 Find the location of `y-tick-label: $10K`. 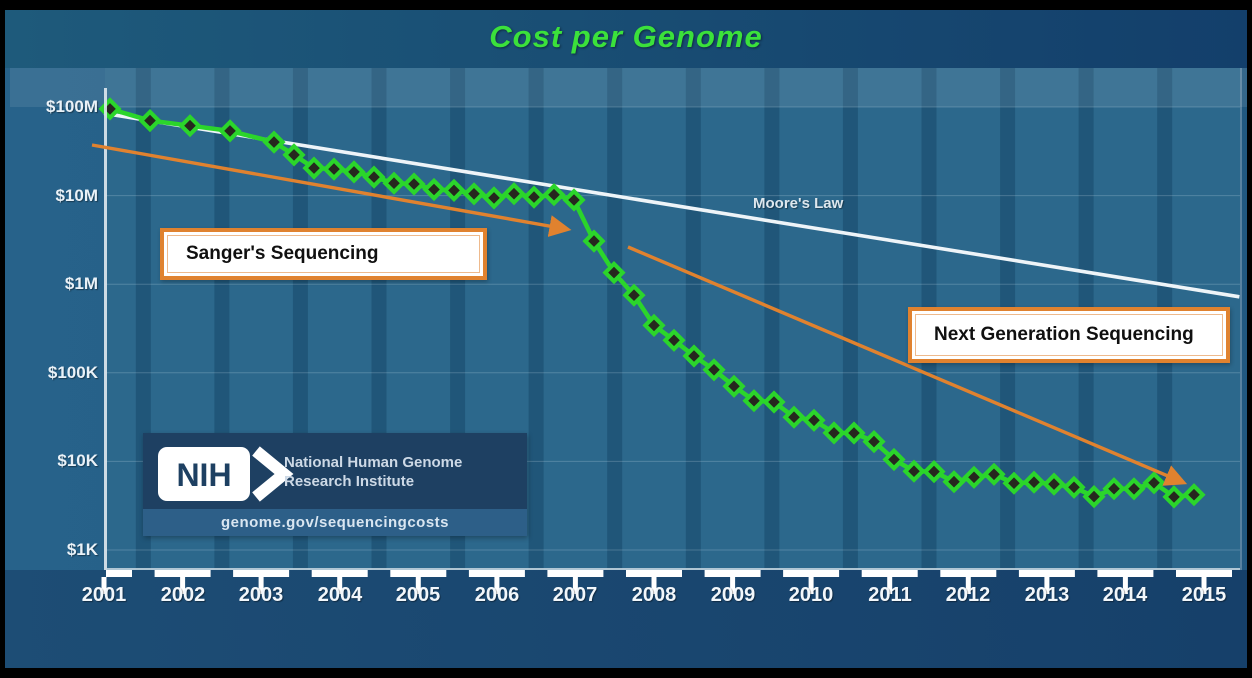

y-tick-label: $10K is located at coordinates (77, 460).